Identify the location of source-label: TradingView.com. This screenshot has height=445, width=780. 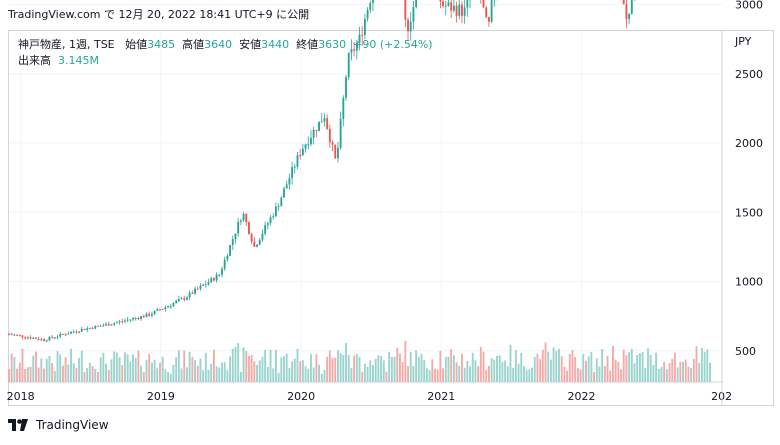
(54, 14).